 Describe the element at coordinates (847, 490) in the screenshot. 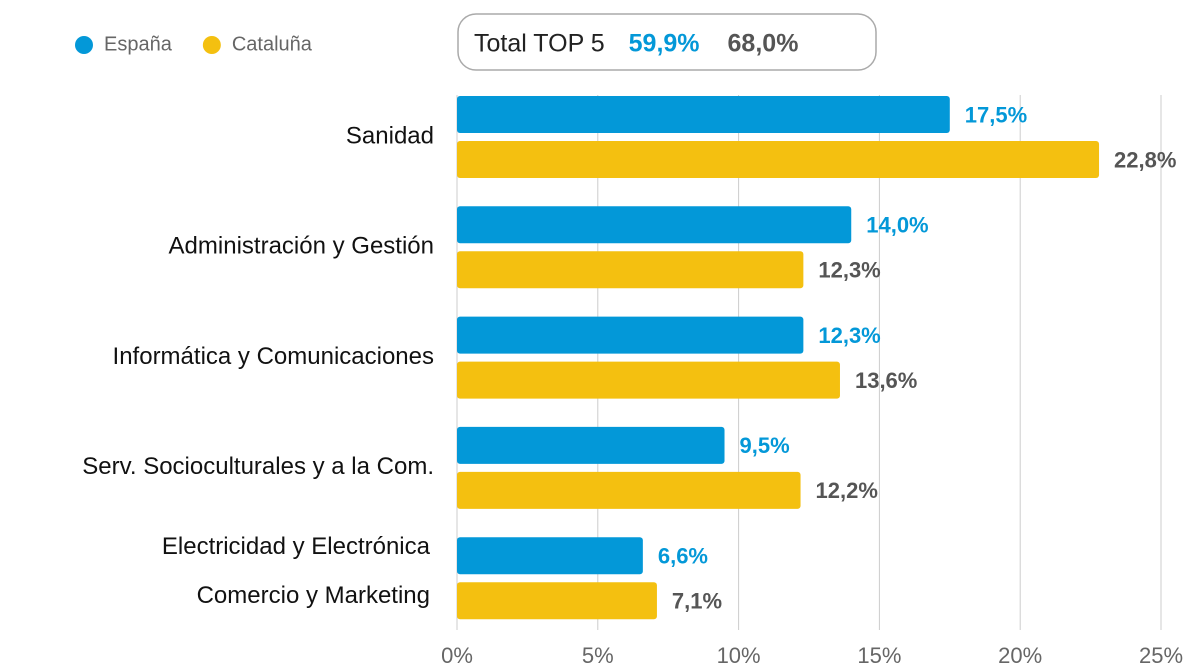

I see `value-label: 12,2%` at that location.